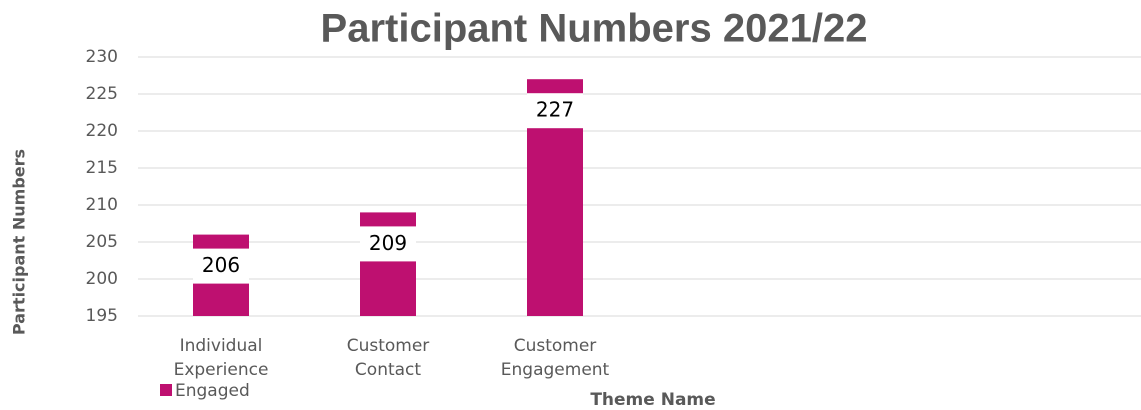 The height and width of the screenshot is (410, 1141). What do you see at coordinates (102, 316) in the screenshot?
I see `y-tick-label: 195` at bounding box center [102, 316].